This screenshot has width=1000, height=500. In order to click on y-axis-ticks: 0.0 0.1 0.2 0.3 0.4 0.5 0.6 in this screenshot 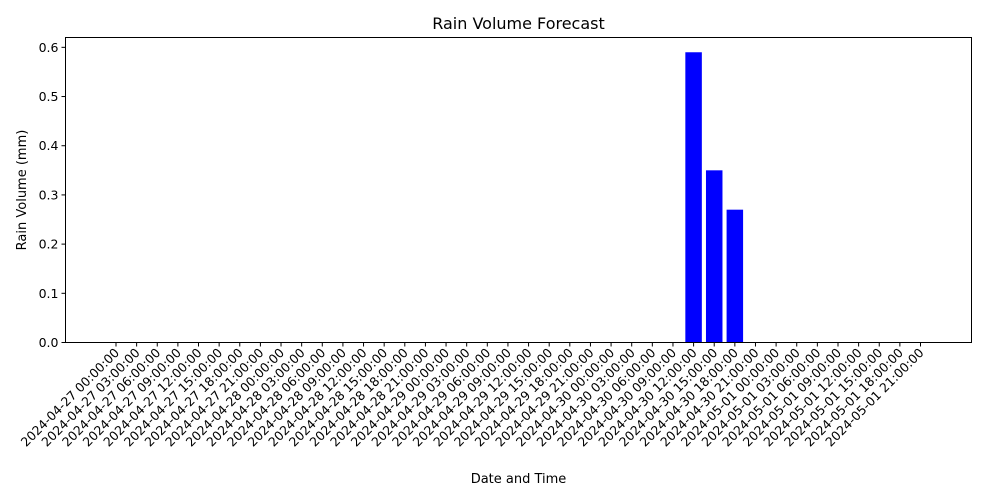, I will do `click(52, 195)`.